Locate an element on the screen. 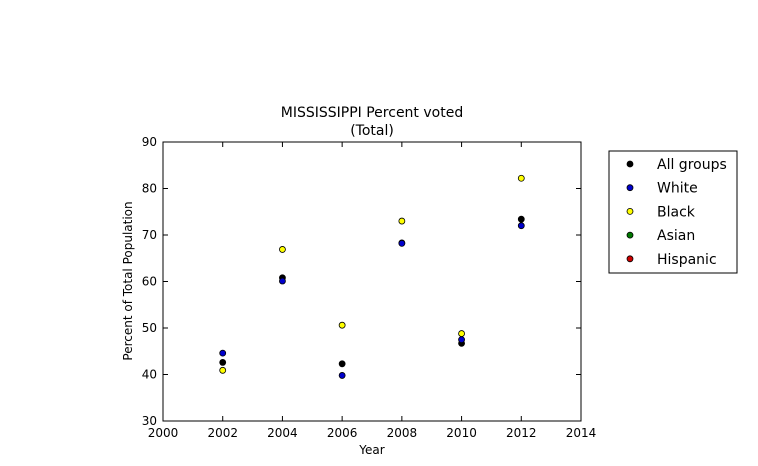 The image size is (758, 466). legend-marker-hispanic is located at coordinates (630, 259).